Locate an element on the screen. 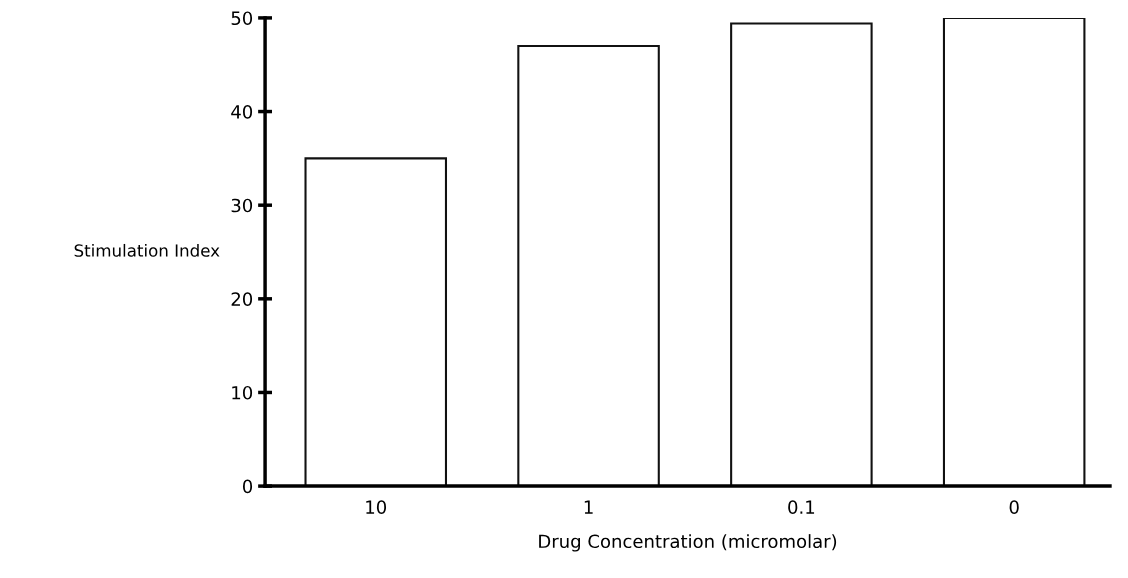 This screenshot has width=1128, height=578. y-tick-label: 20 is located at coordinates (242, 299).